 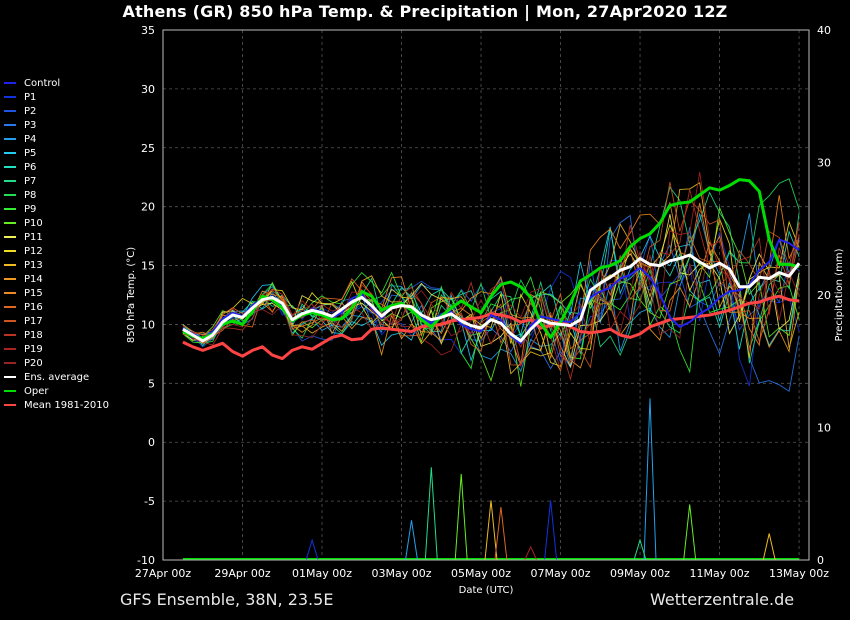 I want to click on legend-item: Ens. average, so click(x=56, y=377).